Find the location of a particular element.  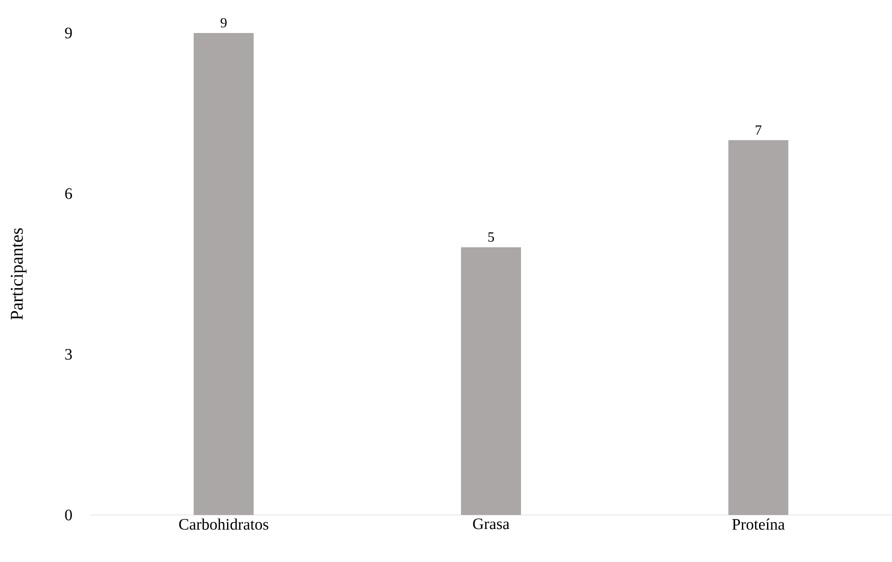

x-tick-label: Proteína is located at coordinates (758, 524).